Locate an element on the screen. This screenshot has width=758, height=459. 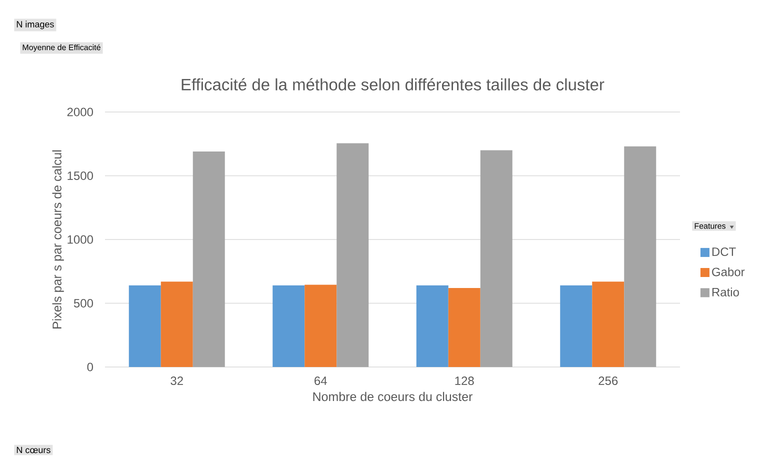
y-axis-title: Pixels par s par coeurs de calcul is located at coordinates (58, 239).